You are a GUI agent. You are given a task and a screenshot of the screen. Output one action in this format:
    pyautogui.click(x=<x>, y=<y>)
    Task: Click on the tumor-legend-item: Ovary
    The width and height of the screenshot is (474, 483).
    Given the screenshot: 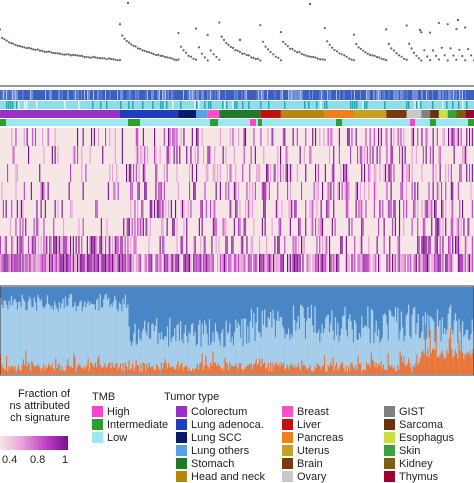 What is the action you would take?
    pyautogui.click(x=304, y=477)
    